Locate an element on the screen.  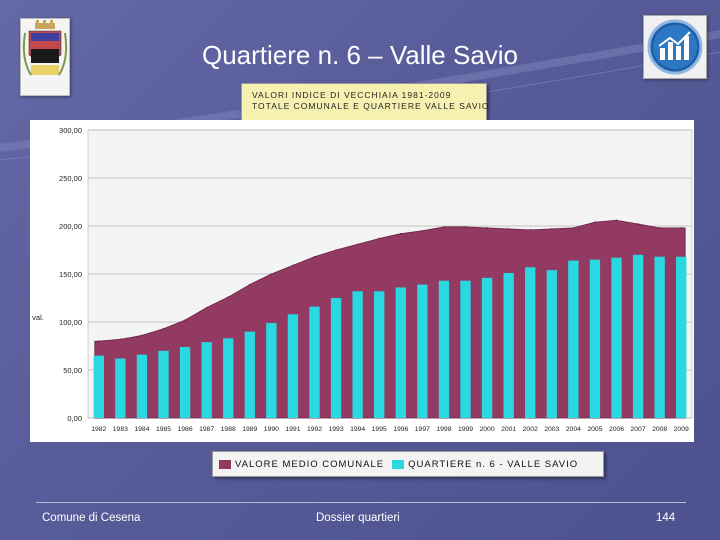
legend-item-comunale: VALORE MEDIO COMUNALE is located at coordinates (301, 464).